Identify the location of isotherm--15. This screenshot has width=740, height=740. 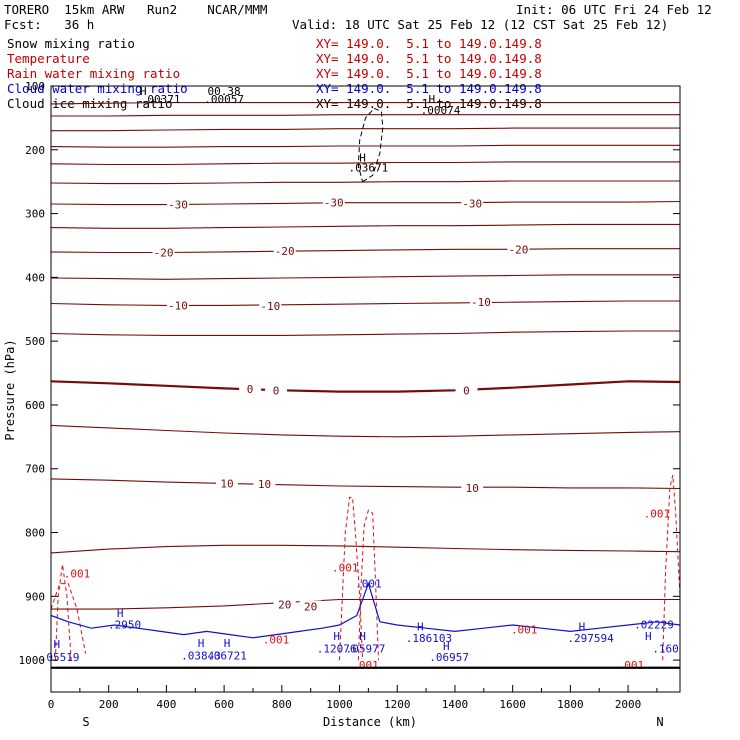
(365, 277).